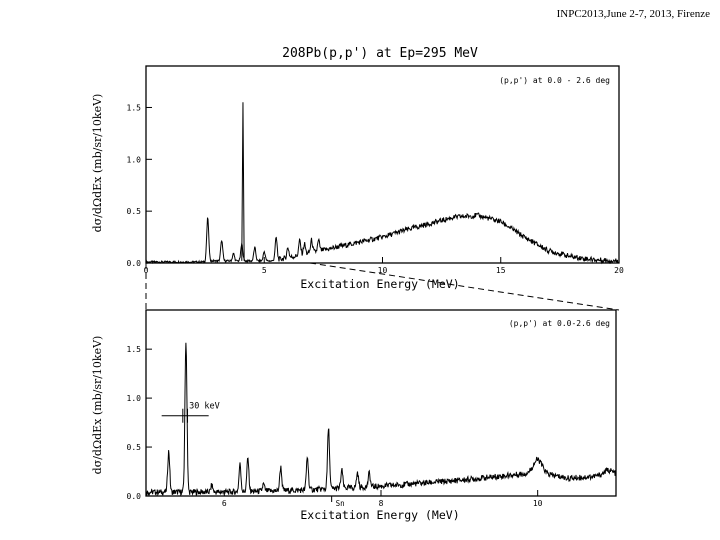 This screenshot has height=540, width=720. Describe the element at coordinates (264, 270) in the screenshot. I see `top-xtick-label-1: 5` at that location.